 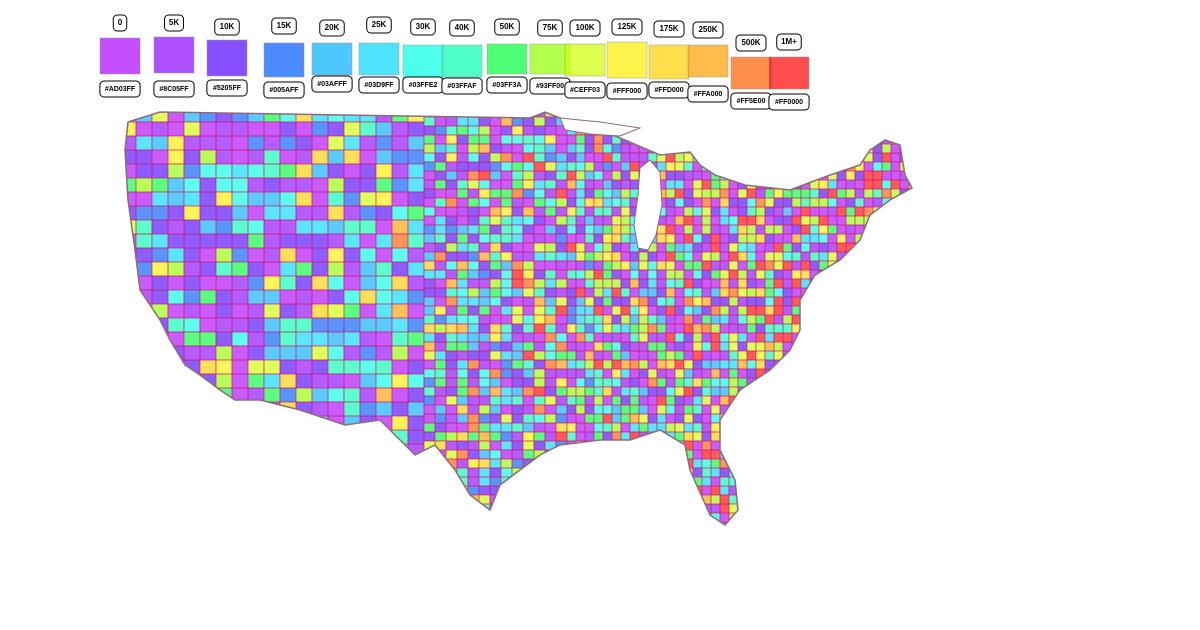 I want to click on legend-label: 500K, so click(x=750, y=42).